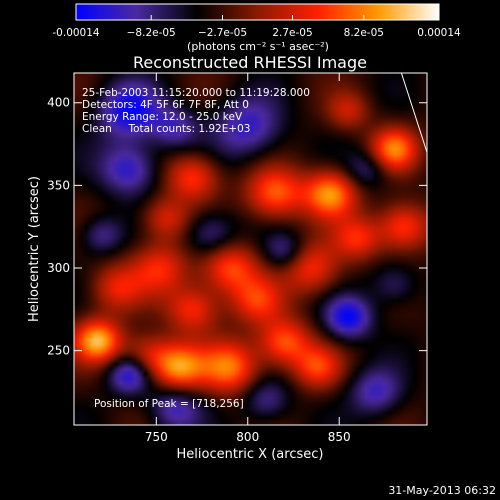 The width and height of the screenshot is (500, 500). What do you see at coordinates (250, 454) in the screenshot?
I see `x-axis-label: Heliocentric X (arcsec)` at bounding box center [250, 454].